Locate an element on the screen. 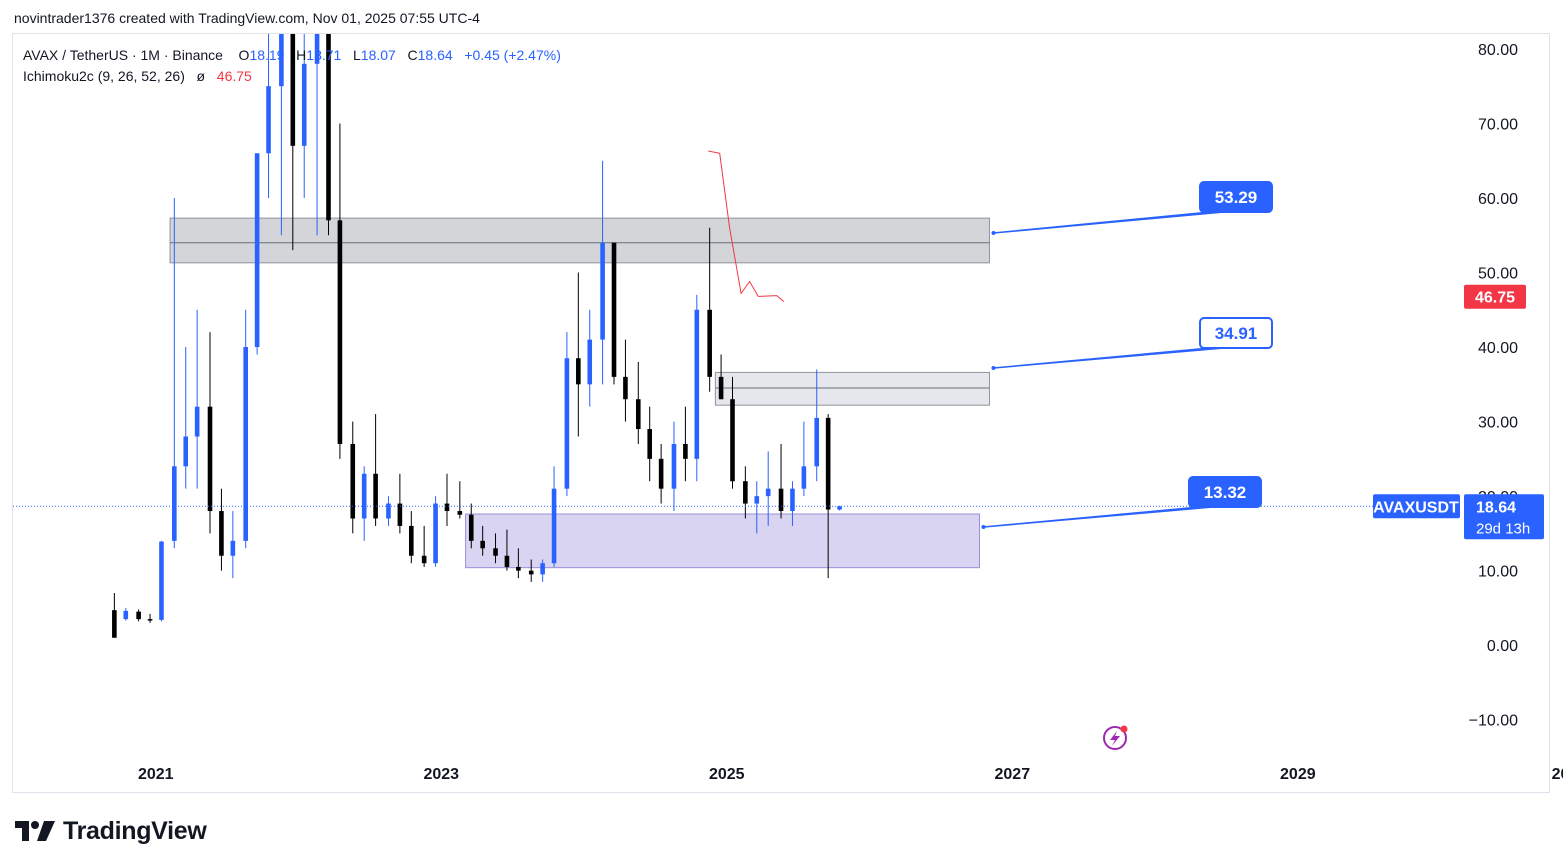 Image resolution: width=1563 pixels, height=868 pixels. supply-zone-middle-callout-label: 34.91 is located at coordinates (1236, 333).